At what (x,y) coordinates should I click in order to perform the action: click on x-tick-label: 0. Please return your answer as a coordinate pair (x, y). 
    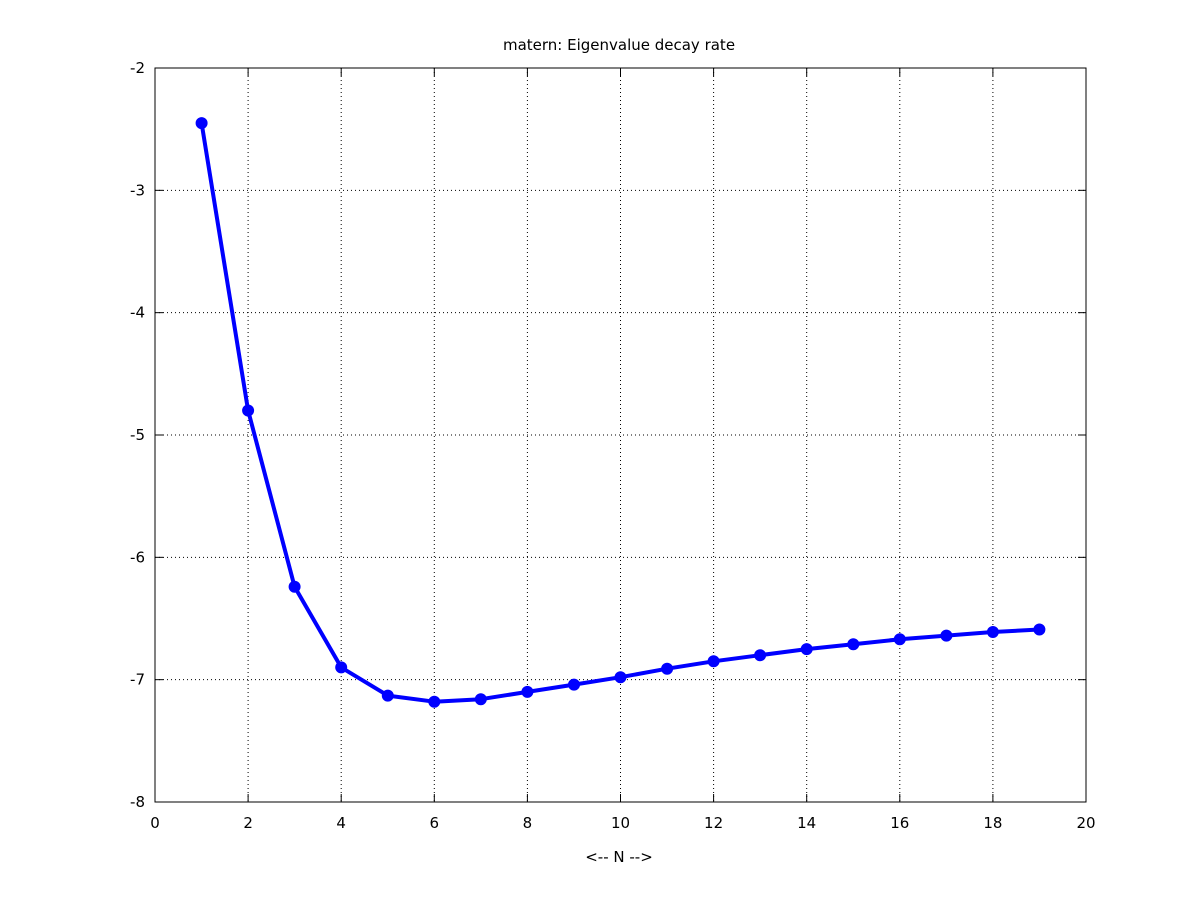
    Looking at the image, I should click on (155, 823).